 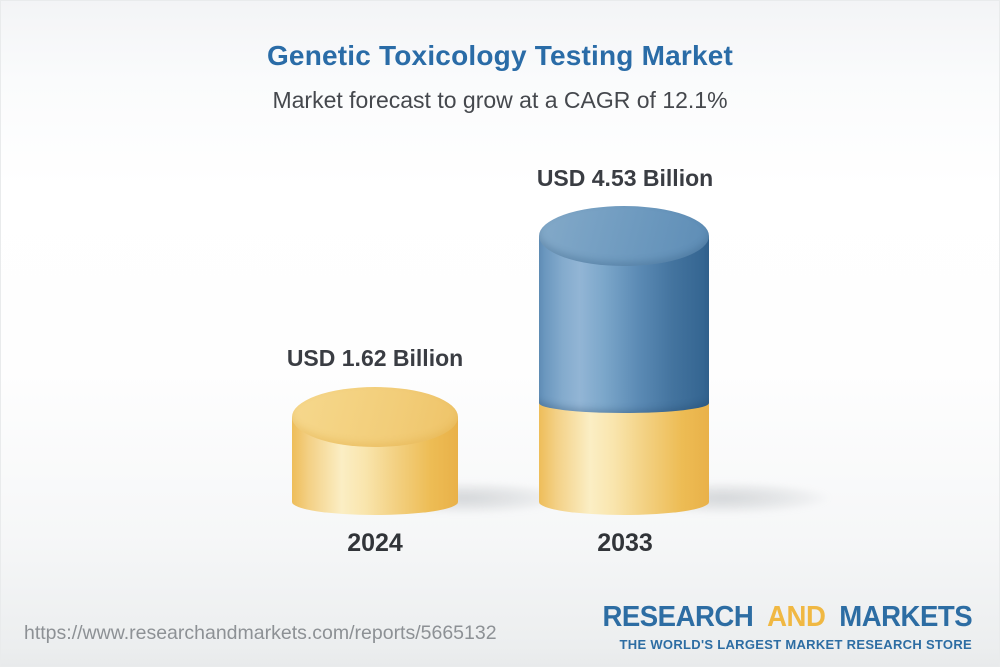 What do you see at coordinates (625, 178) in the screenshot?
I see `value-label-2033: USD 4.53 Billion` at bounding box center [625, 178].